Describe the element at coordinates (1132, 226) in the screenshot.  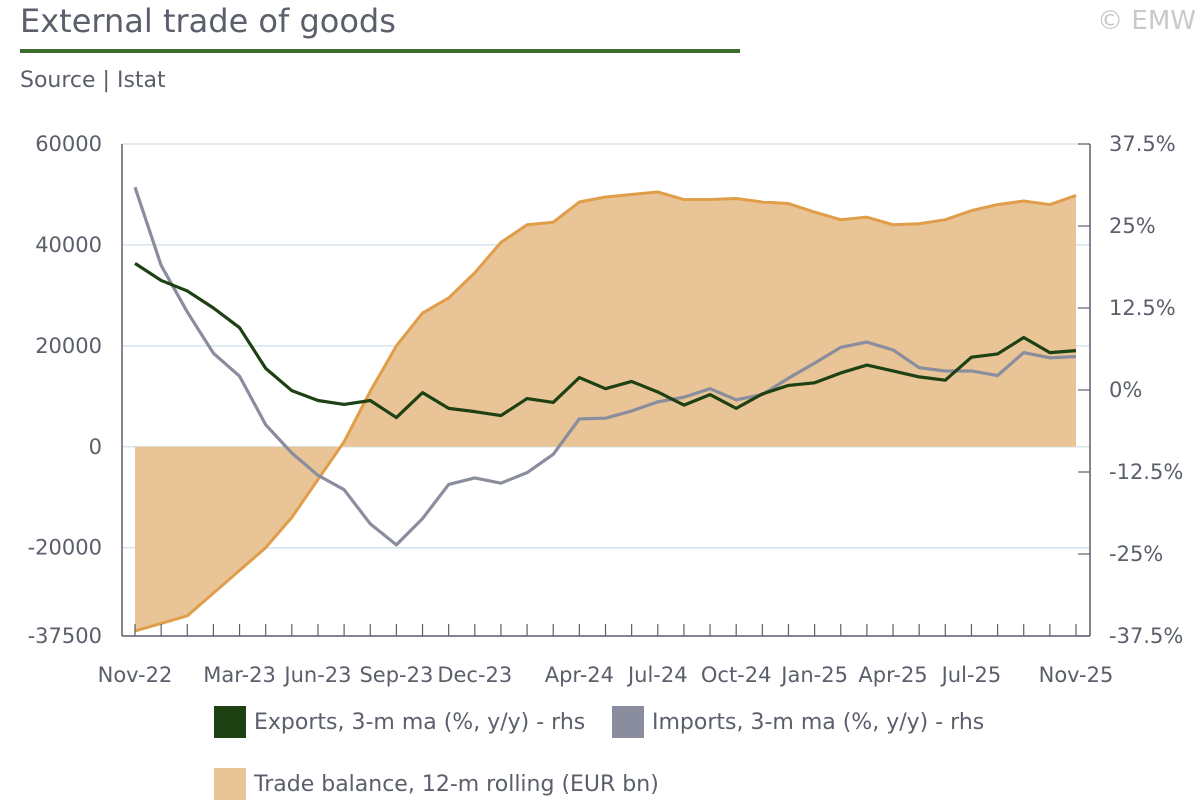
I see `right-tick-label: 25%` at that location.